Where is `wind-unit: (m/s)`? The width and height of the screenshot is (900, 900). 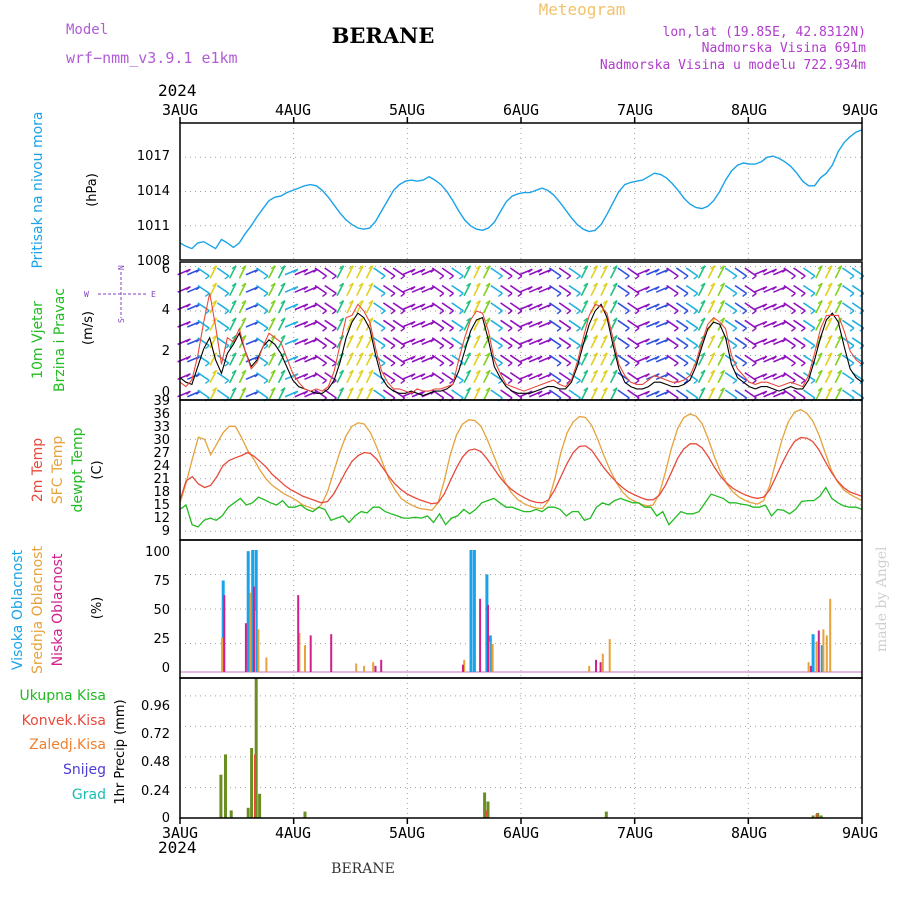
wind-unit: (m/s) is located at coordinates (88, 328).